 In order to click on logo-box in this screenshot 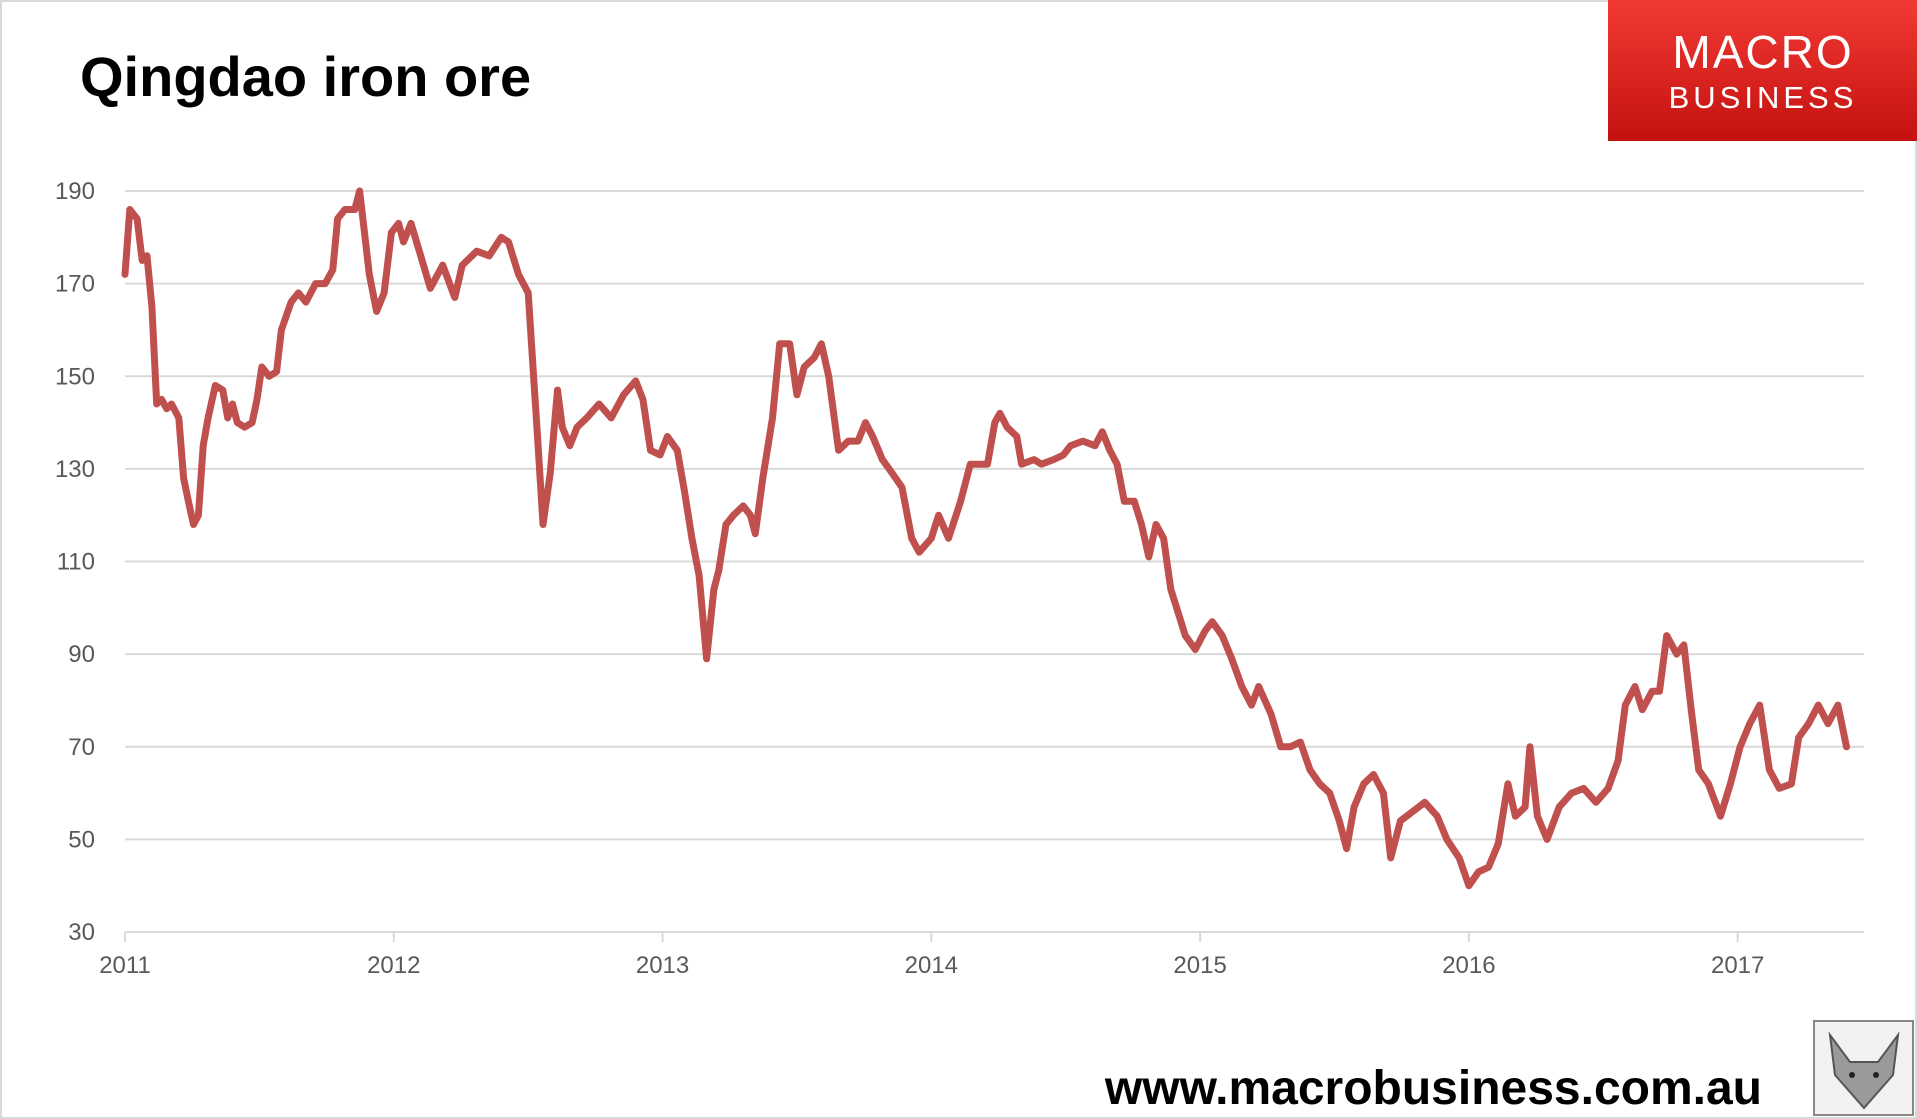, I will do `click(1762, 70)`.